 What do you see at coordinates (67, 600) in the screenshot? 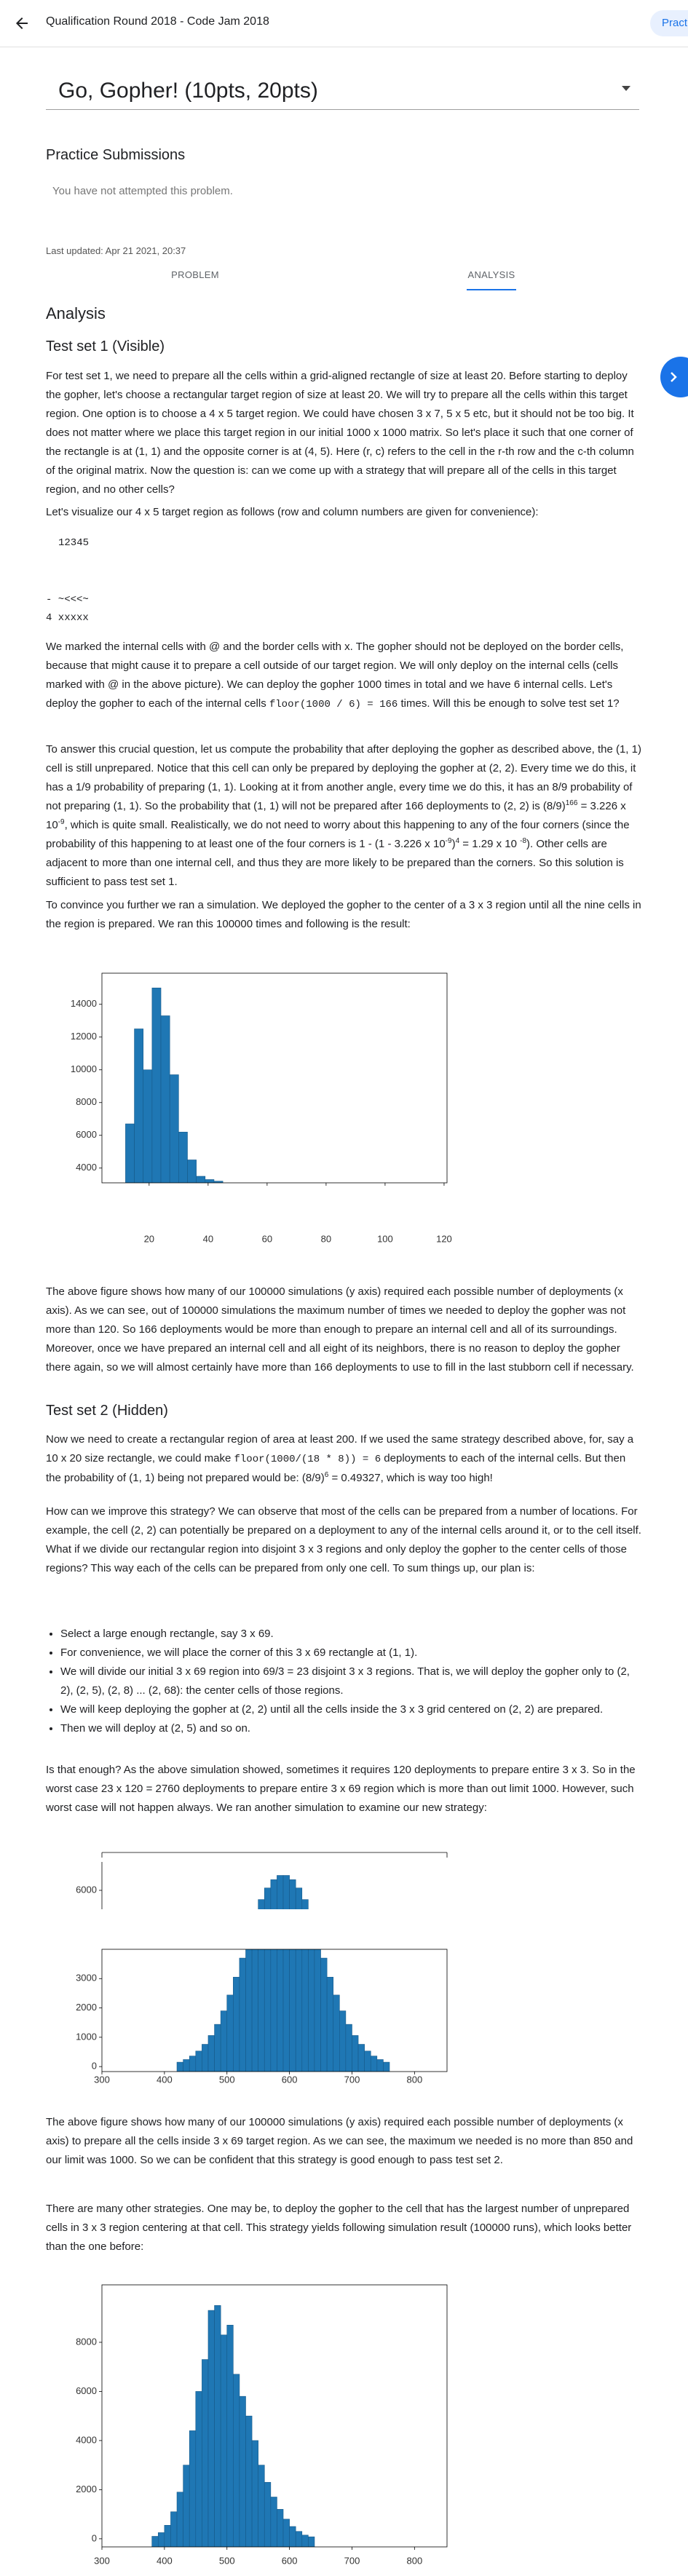
I see `code-line: - ~<<<~` at bounding box center [67, 600].